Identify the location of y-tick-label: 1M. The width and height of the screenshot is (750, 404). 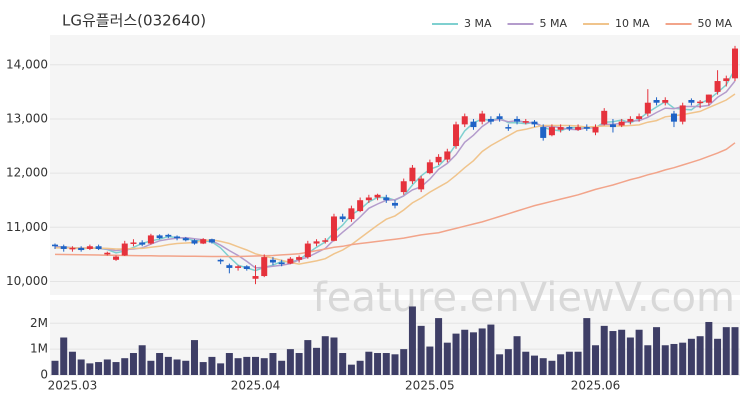
(39, 349).